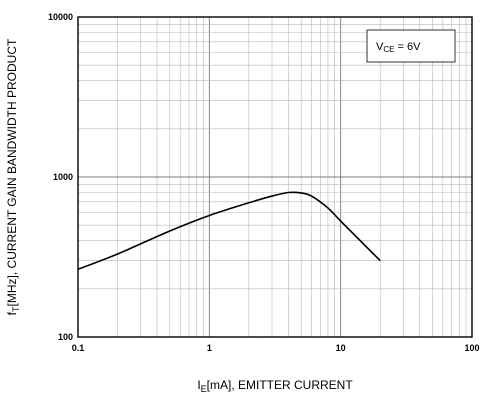 The height and width of the screenshot is (405, 485). What do you see at coordinates (12, 172) in the screenshot?
I see `y-axis-label-rest: [MHz], CURRENT GAIN BANDWIDTH PRODUCT` at bounding box center [12, 172].